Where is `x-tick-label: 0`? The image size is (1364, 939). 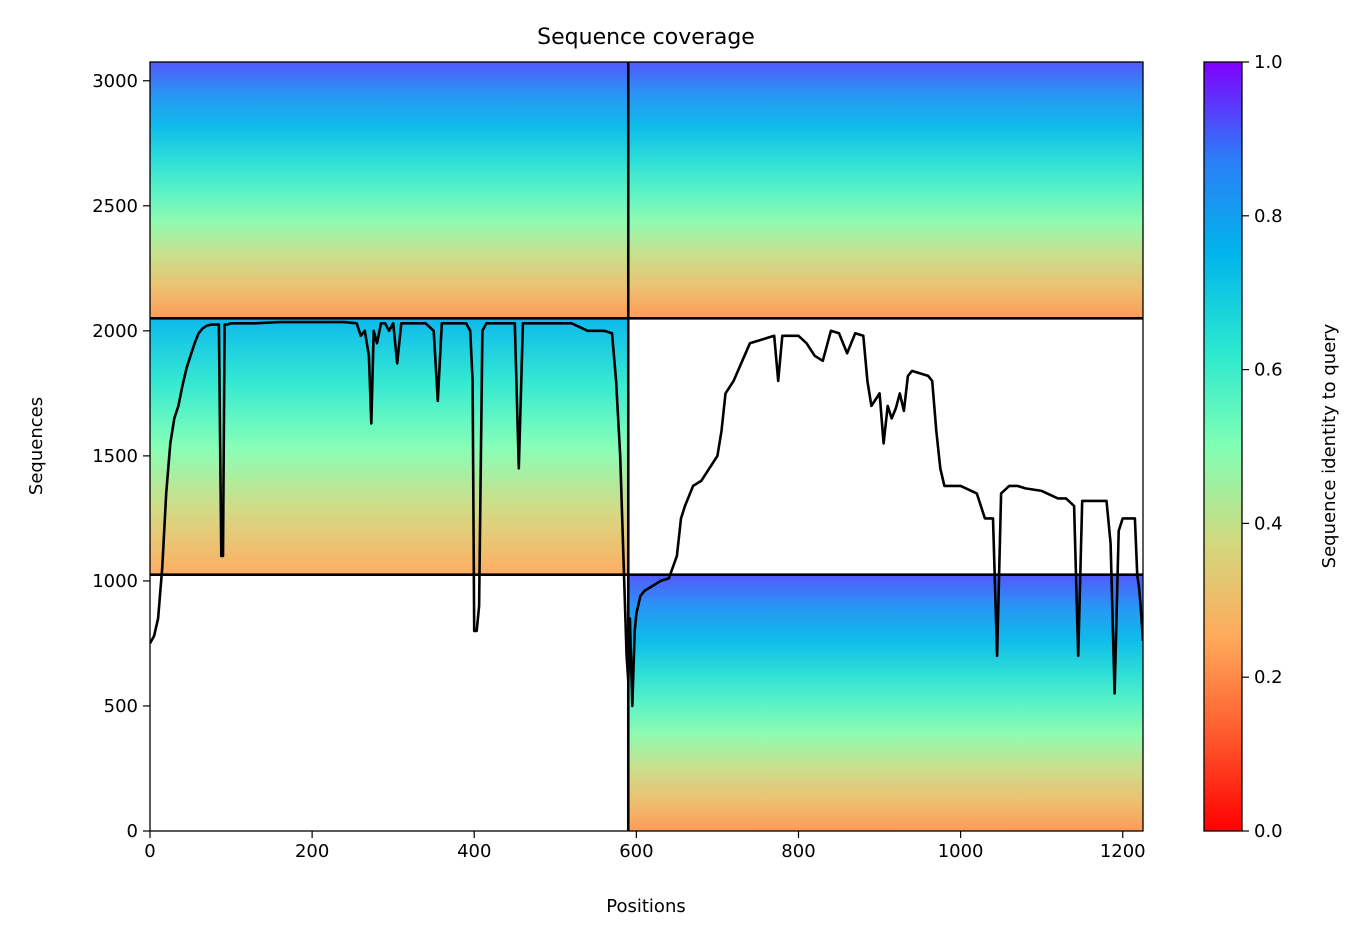 x-tick-label: 0 is located at coordinates (149, 851).